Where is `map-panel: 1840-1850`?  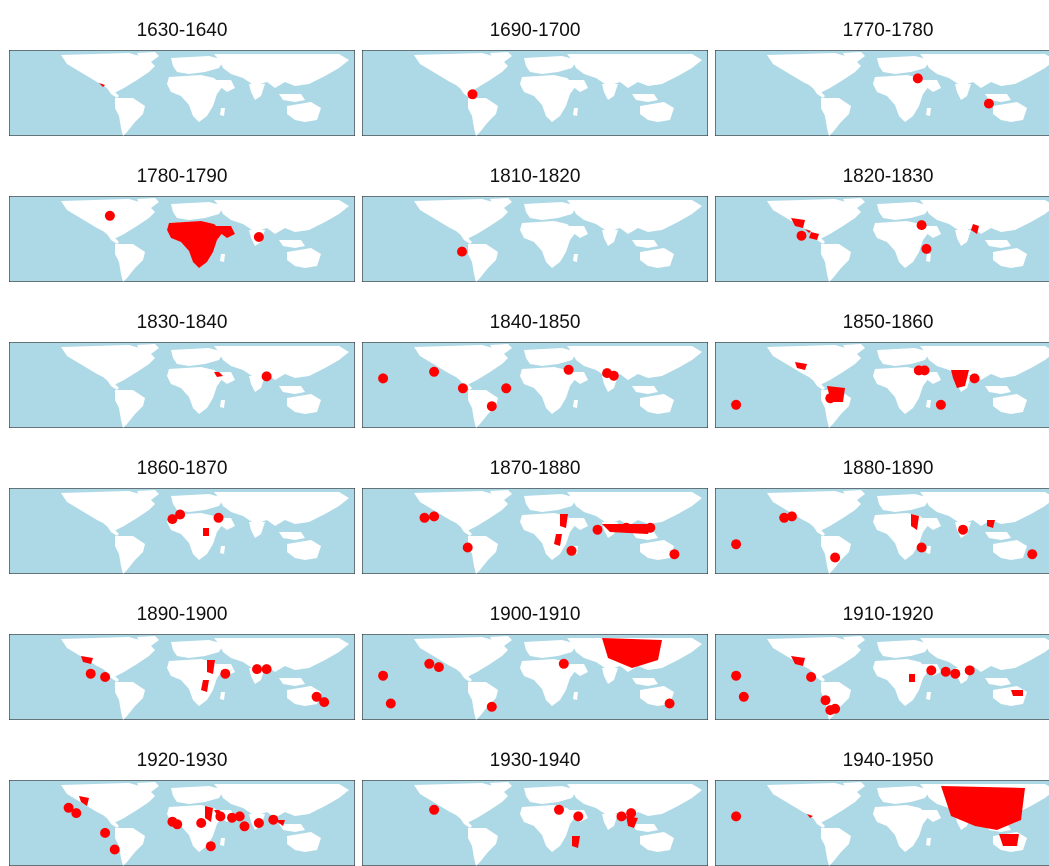 map-panel: 1840-1850 is located at coordinates (535, 368).